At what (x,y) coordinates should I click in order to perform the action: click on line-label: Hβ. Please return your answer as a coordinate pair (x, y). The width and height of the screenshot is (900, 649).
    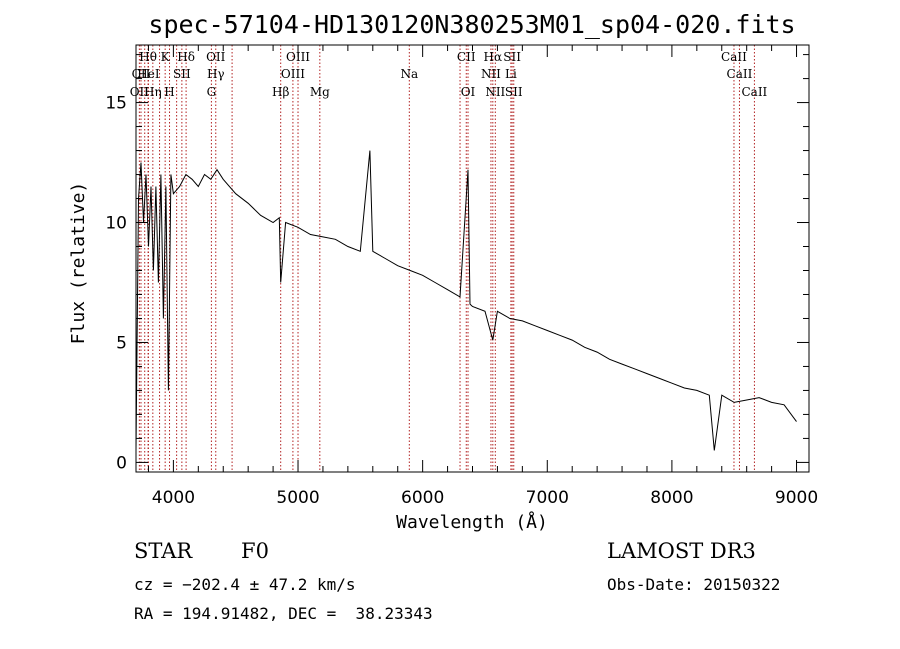
    Looking at the image, I should click on (280, 92).